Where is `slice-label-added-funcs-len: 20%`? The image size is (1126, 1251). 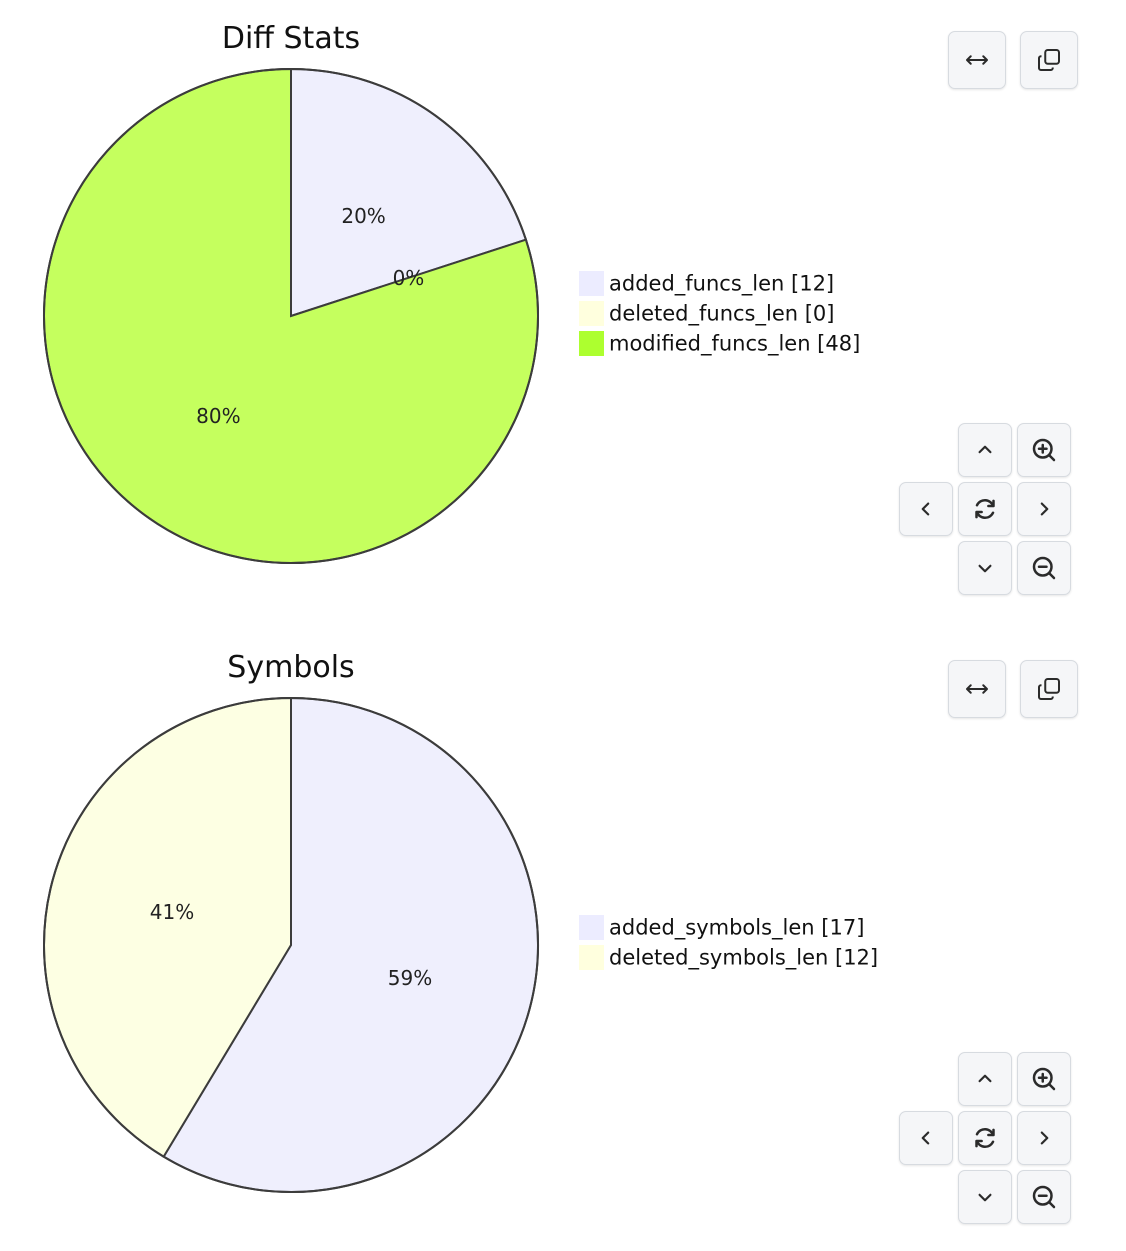 slice-label-added-funcs-len: 20% is located at coordinates (363, 216).